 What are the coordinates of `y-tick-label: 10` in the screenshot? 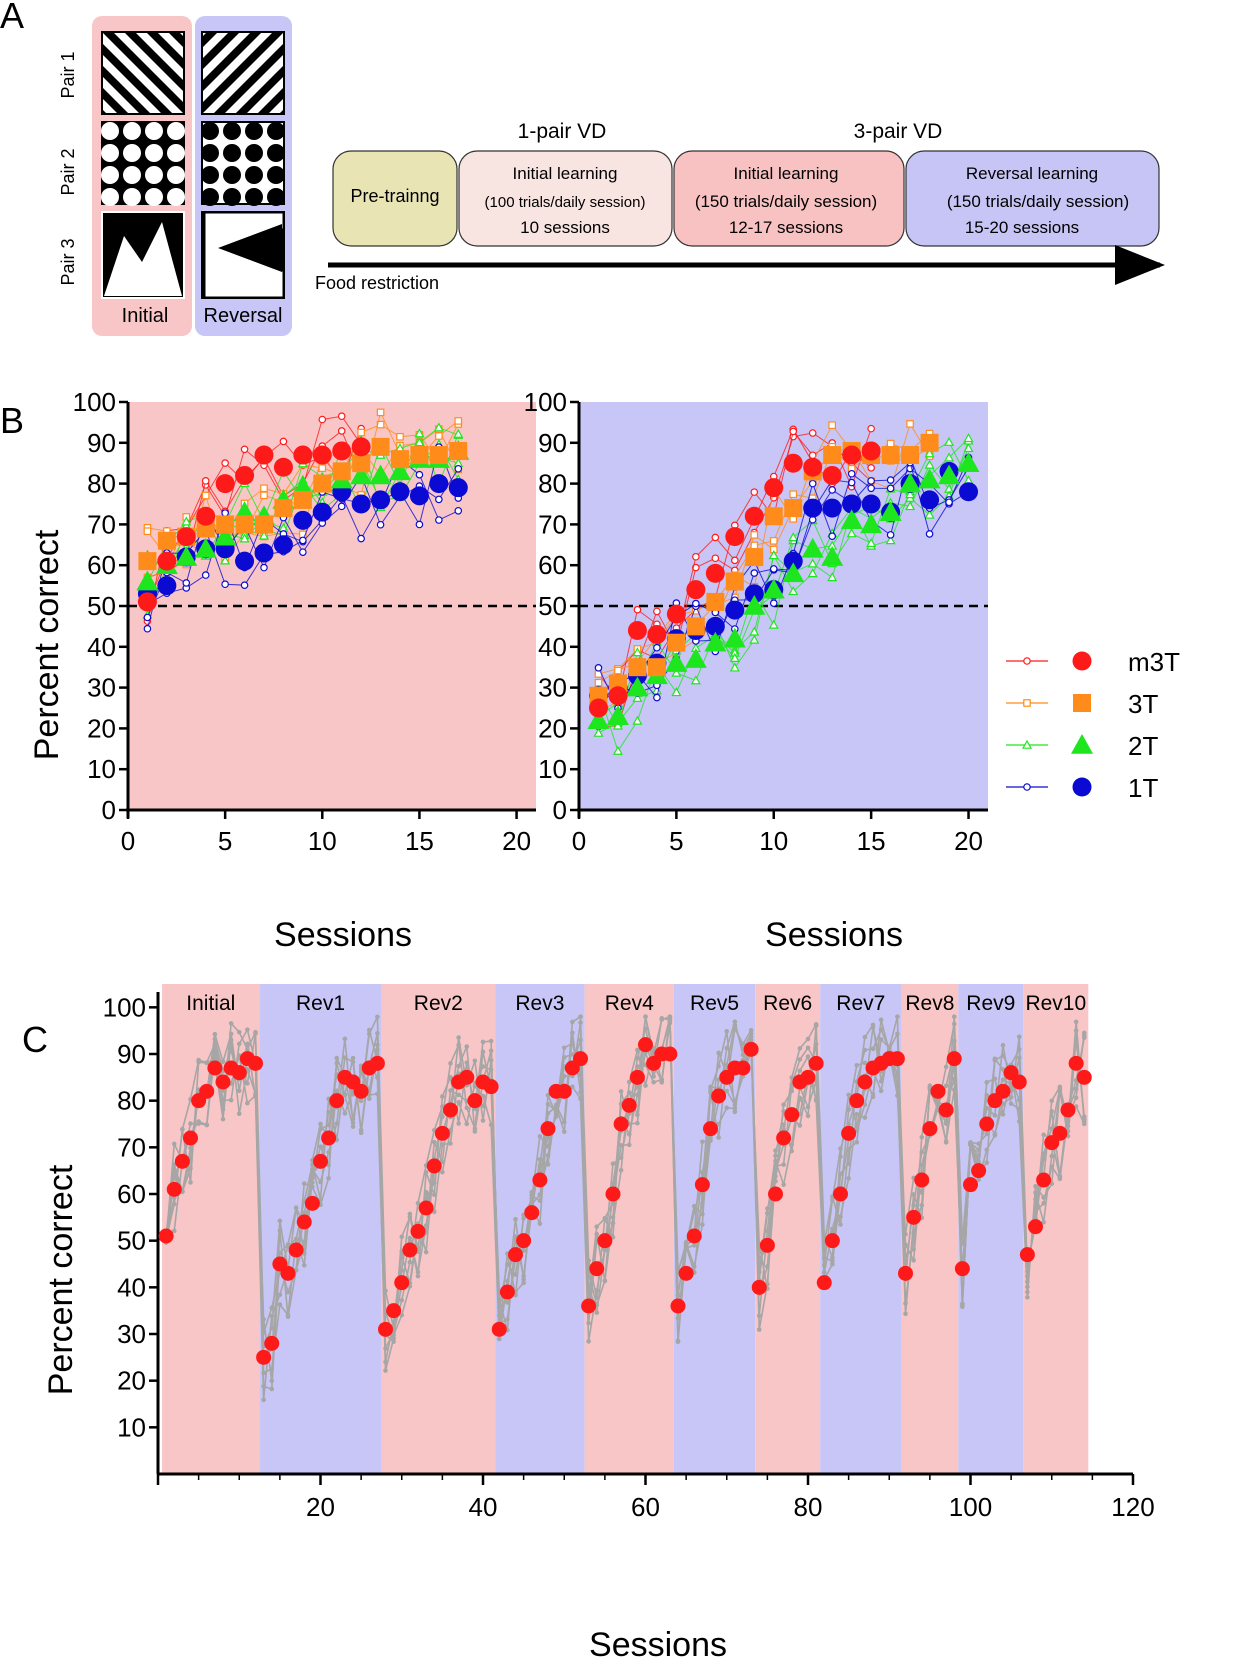 It's located at (552, 769).